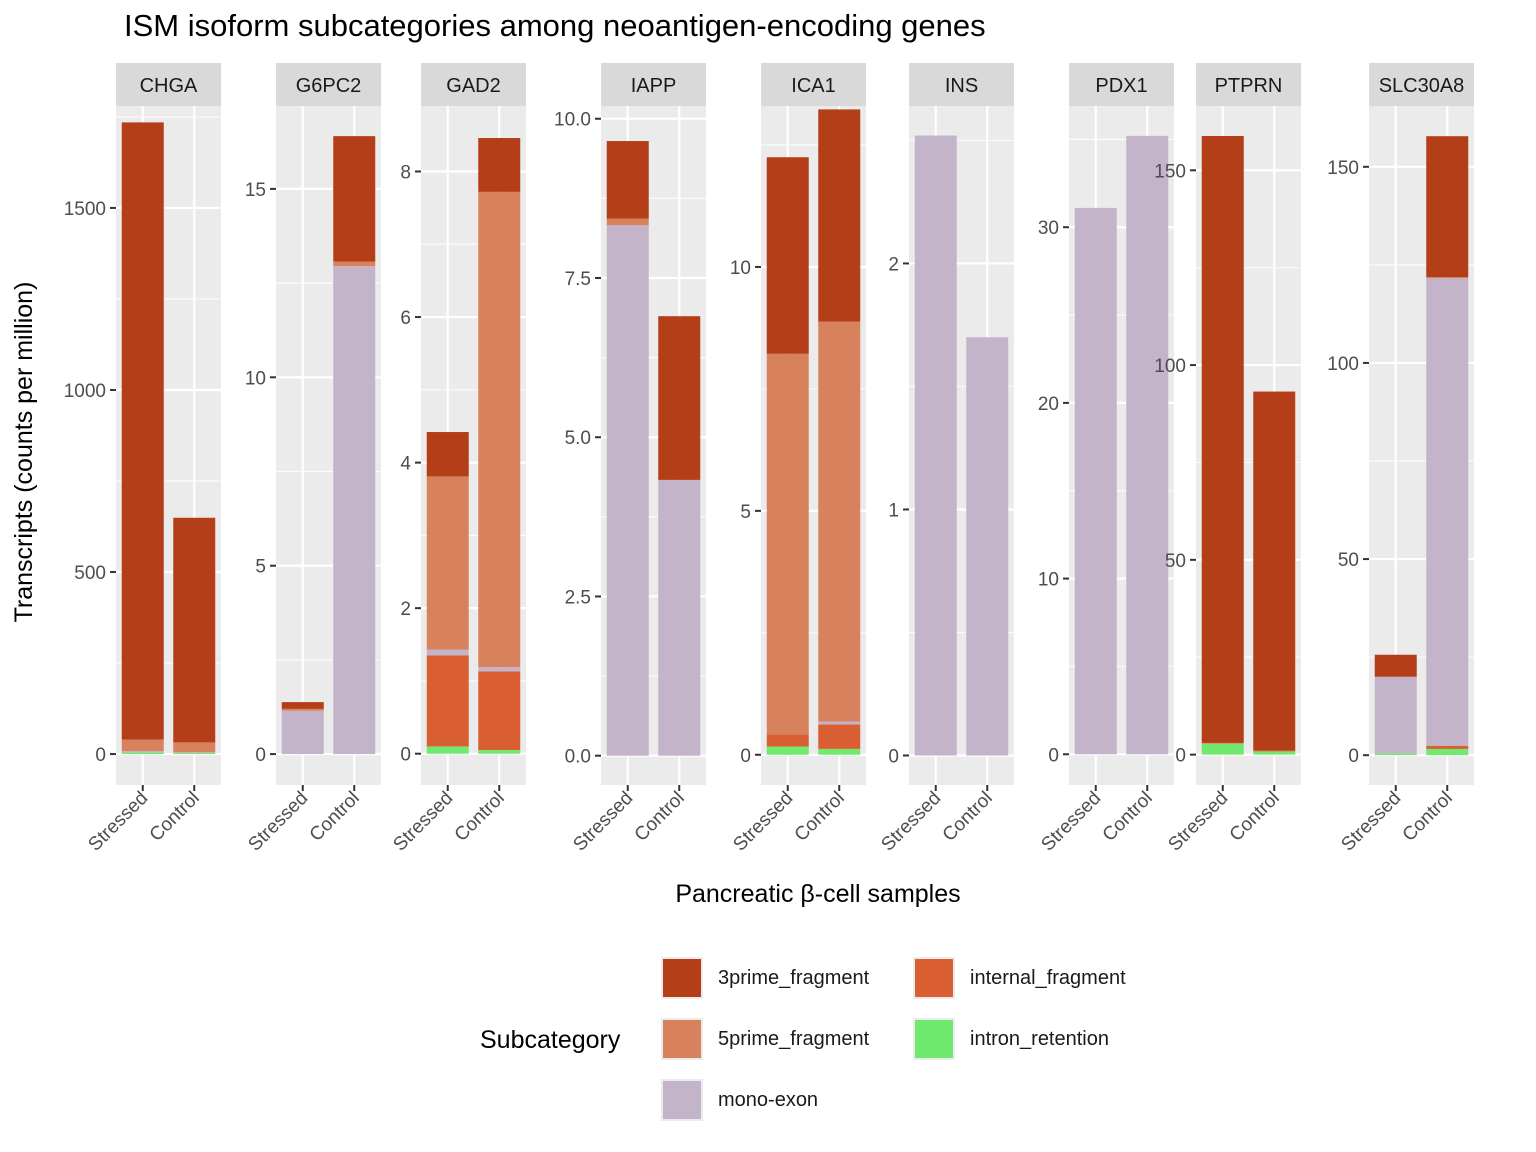 The height and width of the screenshot is (1152, 1536). What do you see at coordinates (764, 1039) in the screenshot?
I see `legend-item-5prime-fragment: 5prime_fragment` at bounding box center [764, 1039].